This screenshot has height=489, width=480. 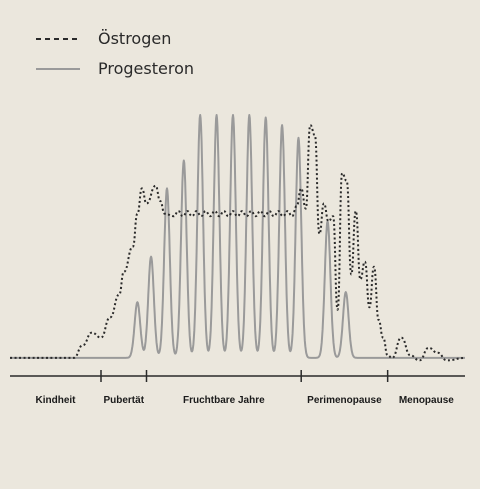 I want to click on tick-label: Perimenopause, so click(x=344, y=400).